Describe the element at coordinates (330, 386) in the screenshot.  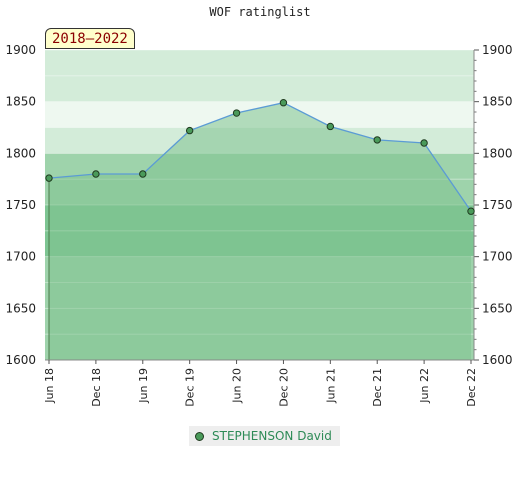
I see `x-tick-label: Jun 21` at that location.